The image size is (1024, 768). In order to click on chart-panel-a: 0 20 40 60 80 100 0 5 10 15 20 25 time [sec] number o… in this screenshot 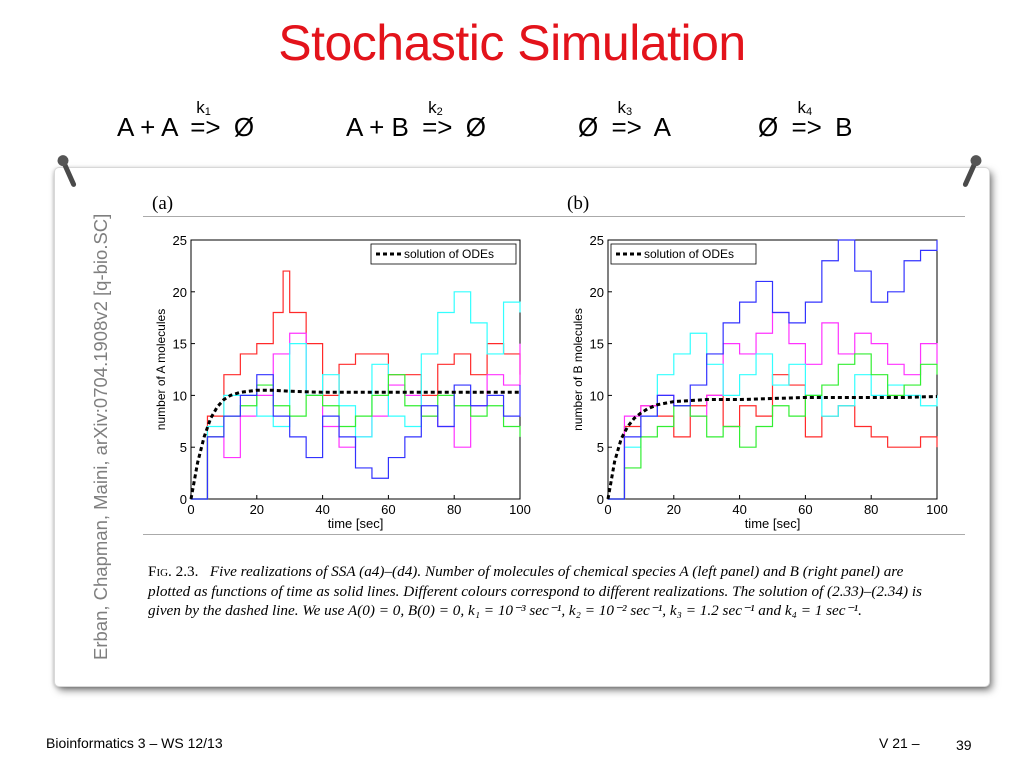, I will do `click(342, 382)`.